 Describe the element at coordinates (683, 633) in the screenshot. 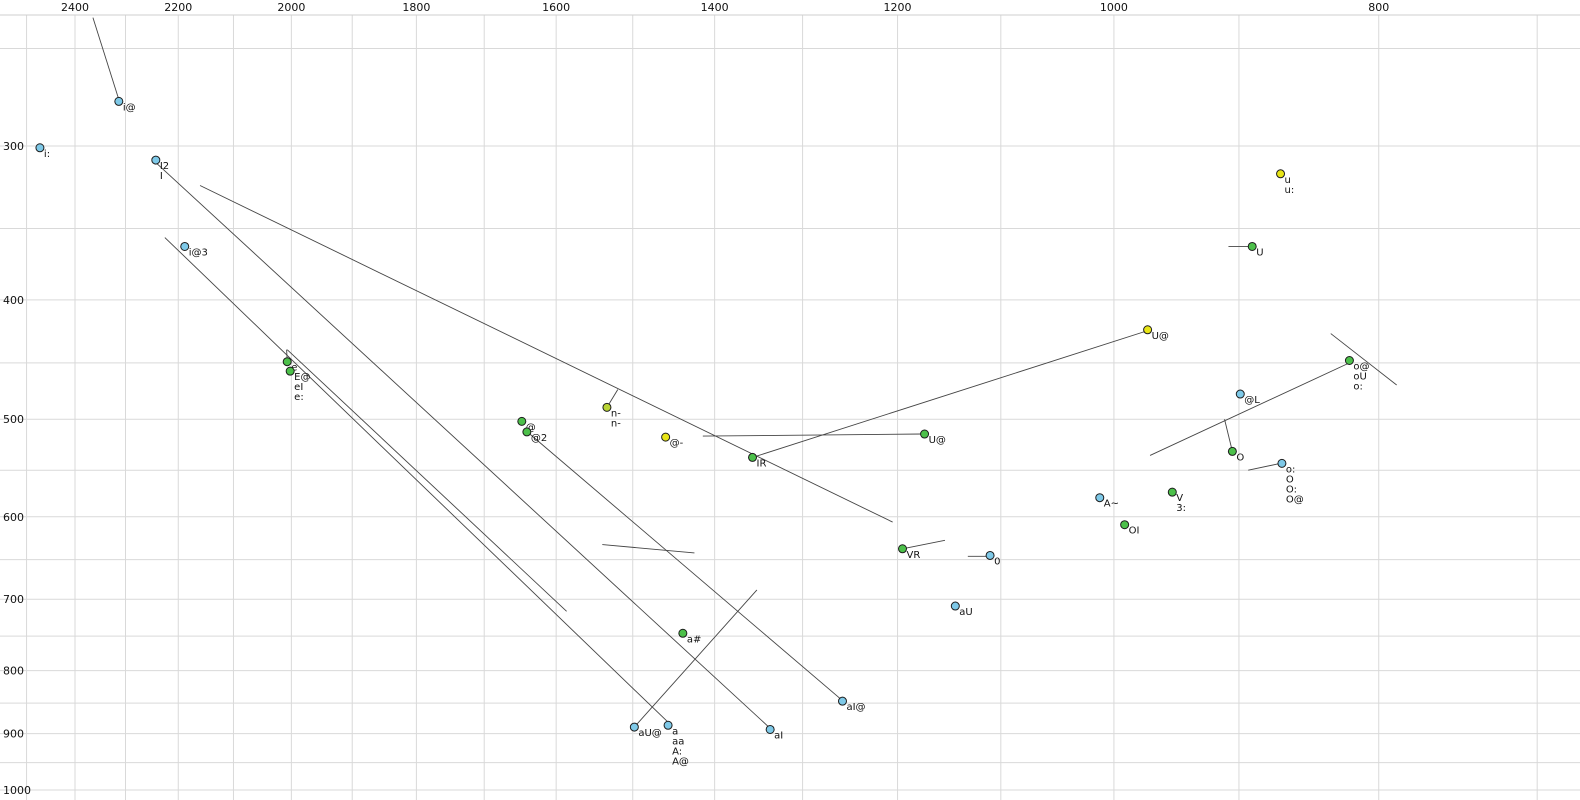

I see `vowel-point-a#` at that location.